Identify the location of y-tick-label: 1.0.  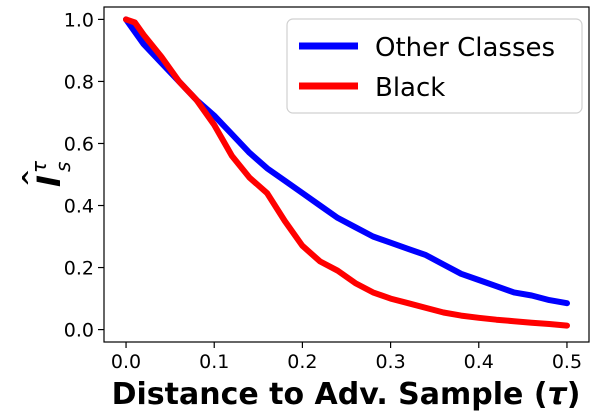
(79, 20).